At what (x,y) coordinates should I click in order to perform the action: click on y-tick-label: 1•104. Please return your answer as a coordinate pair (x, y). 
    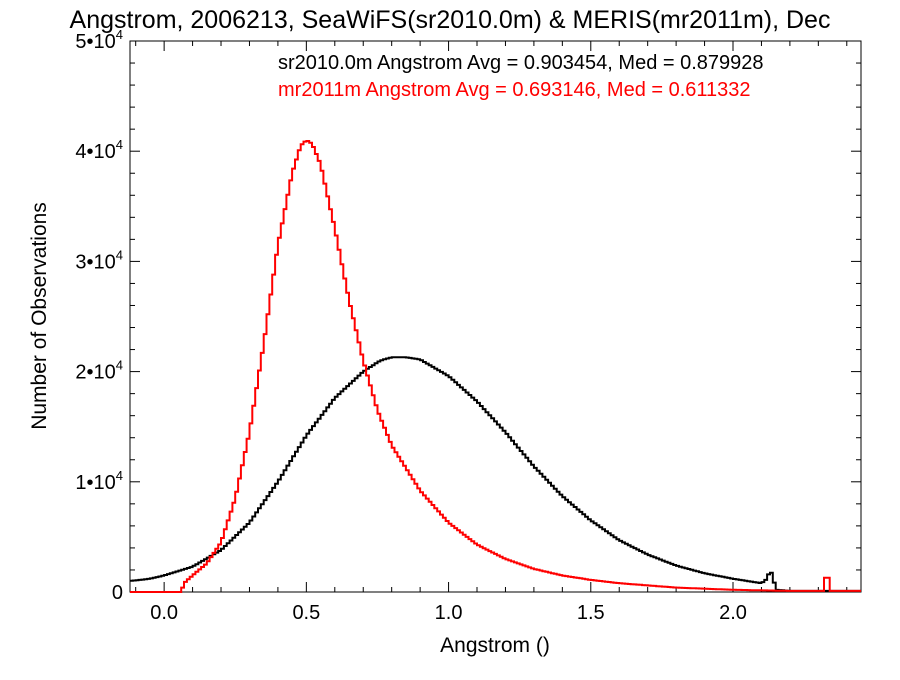
    Looking at the image, I should click on (99, 481).